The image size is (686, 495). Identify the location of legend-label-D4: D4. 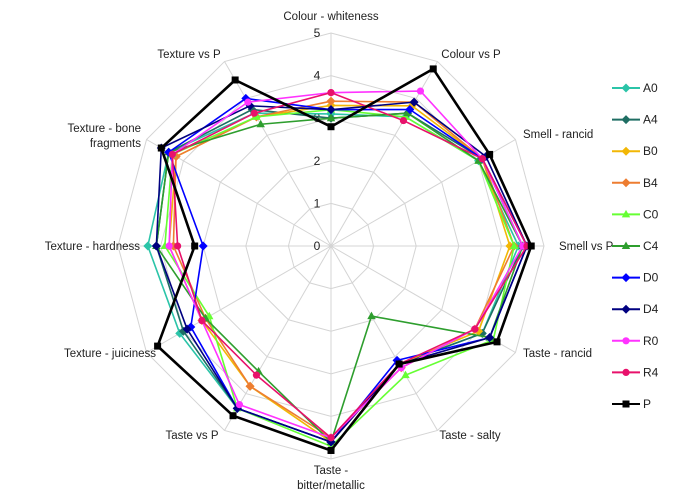
(651, 309).